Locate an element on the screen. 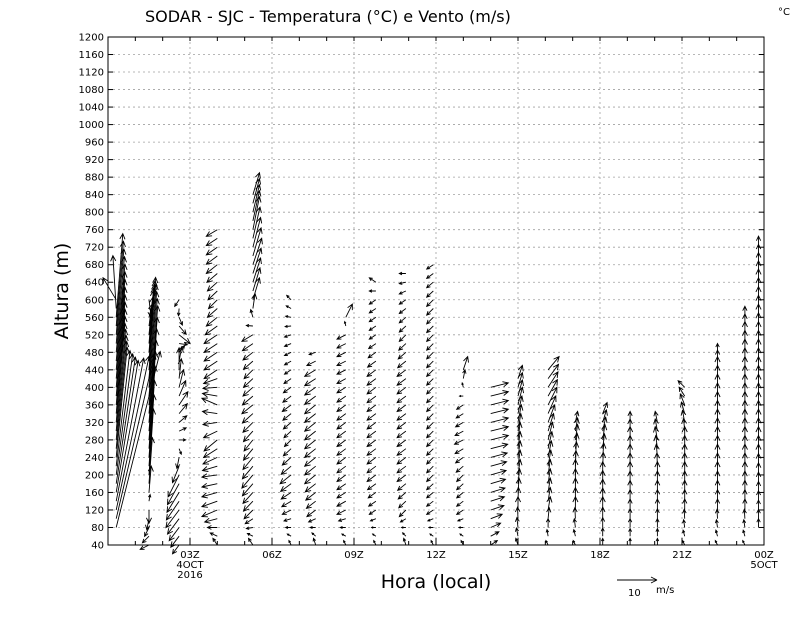 This screenshot has height=618, width=800. x-axis-title: Hora (local) is located at coordinates (436, 582).